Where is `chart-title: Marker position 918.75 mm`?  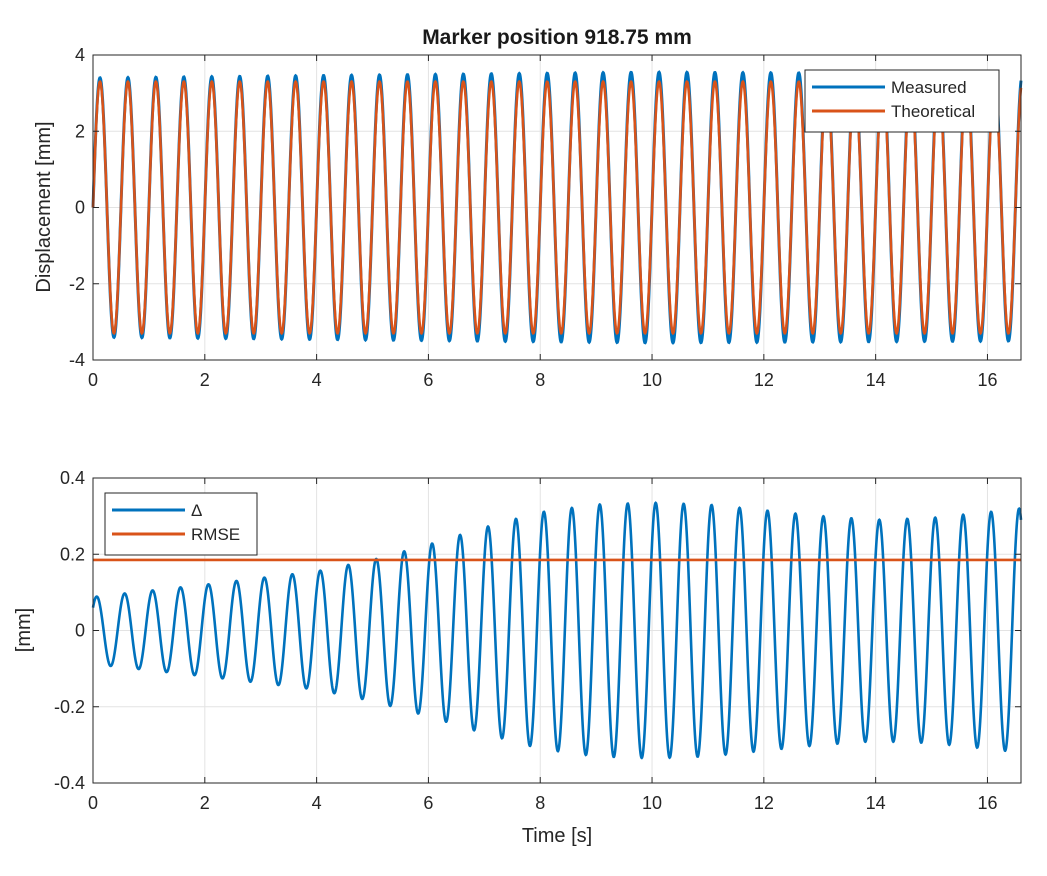
chart-title: Marker position 918.75 mm is located at coordinates (557, 37).